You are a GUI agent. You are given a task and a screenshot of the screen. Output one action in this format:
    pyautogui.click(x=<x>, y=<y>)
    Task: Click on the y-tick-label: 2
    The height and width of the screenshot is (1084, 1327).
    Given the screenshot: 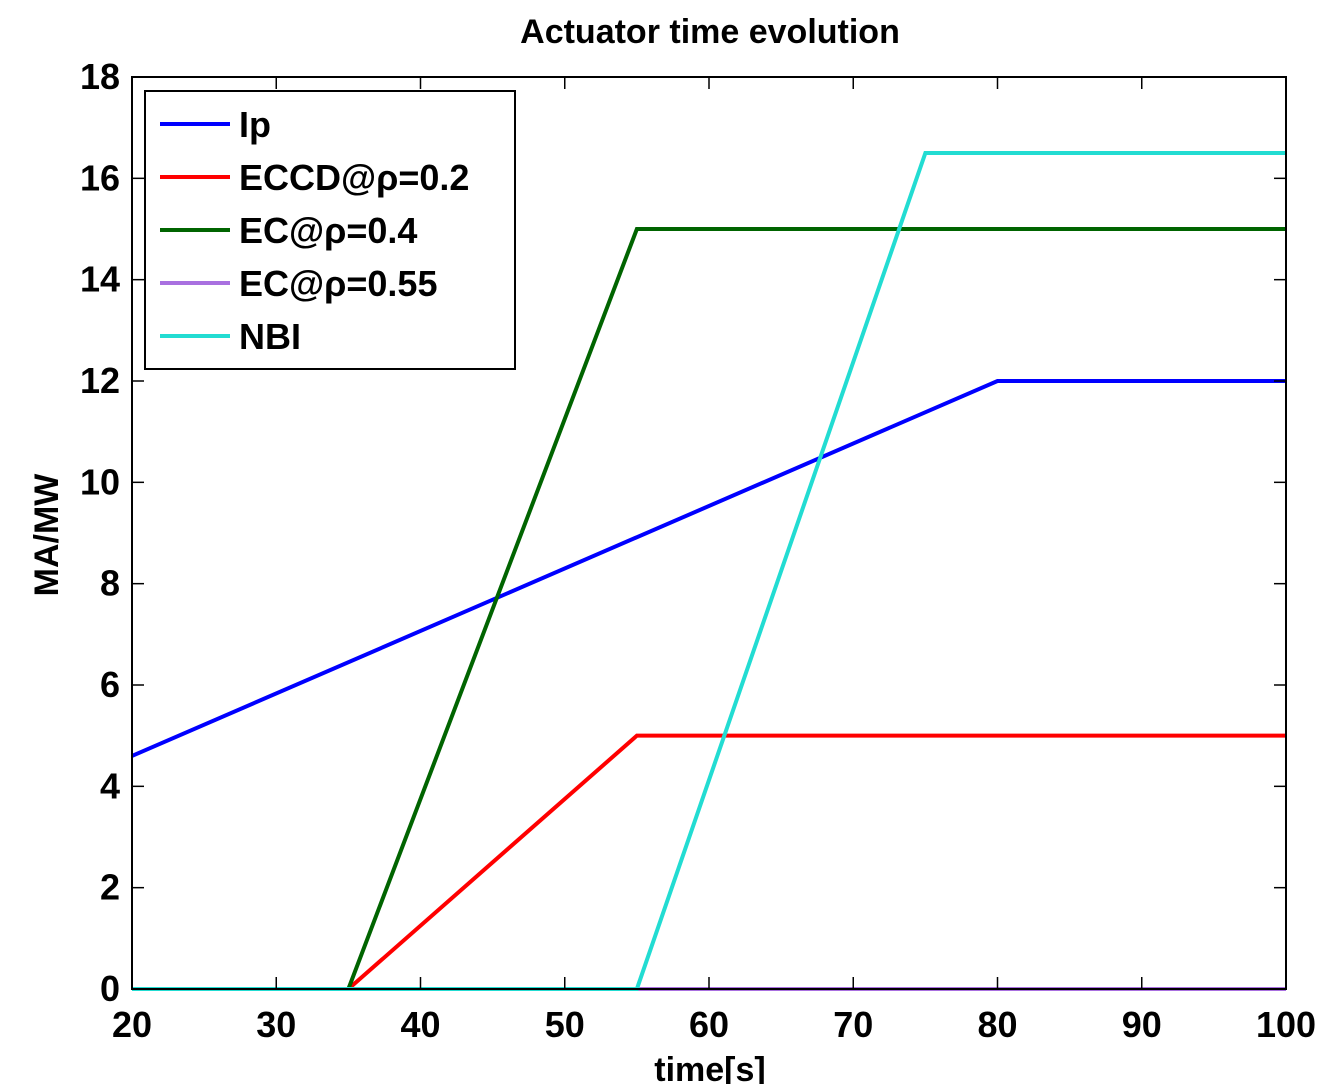 What is the action you would take?
    pyautogui.click(x=110, y=887)
    